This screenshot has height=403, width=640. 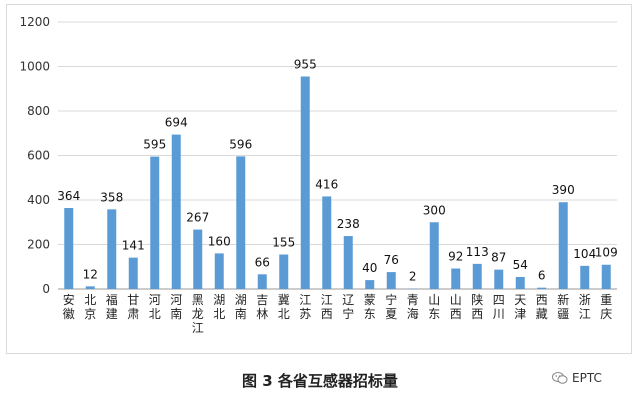 What do you see at coordinates (262, 262) in the screenshot?
I see `data-label: 66` at bounding box center [262, 262].